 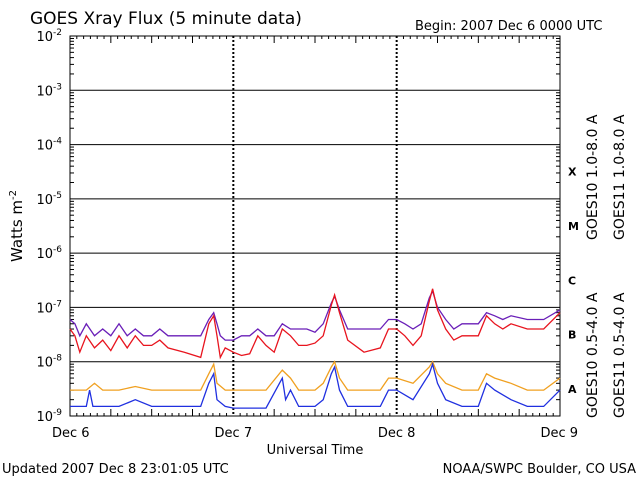 What do you see at coordinates (115, 469) in the screenshot?
I see `updated-timestamp: Updated 2007 Dec 8 23:01:05 UTC` at bounding box center [115, 469].